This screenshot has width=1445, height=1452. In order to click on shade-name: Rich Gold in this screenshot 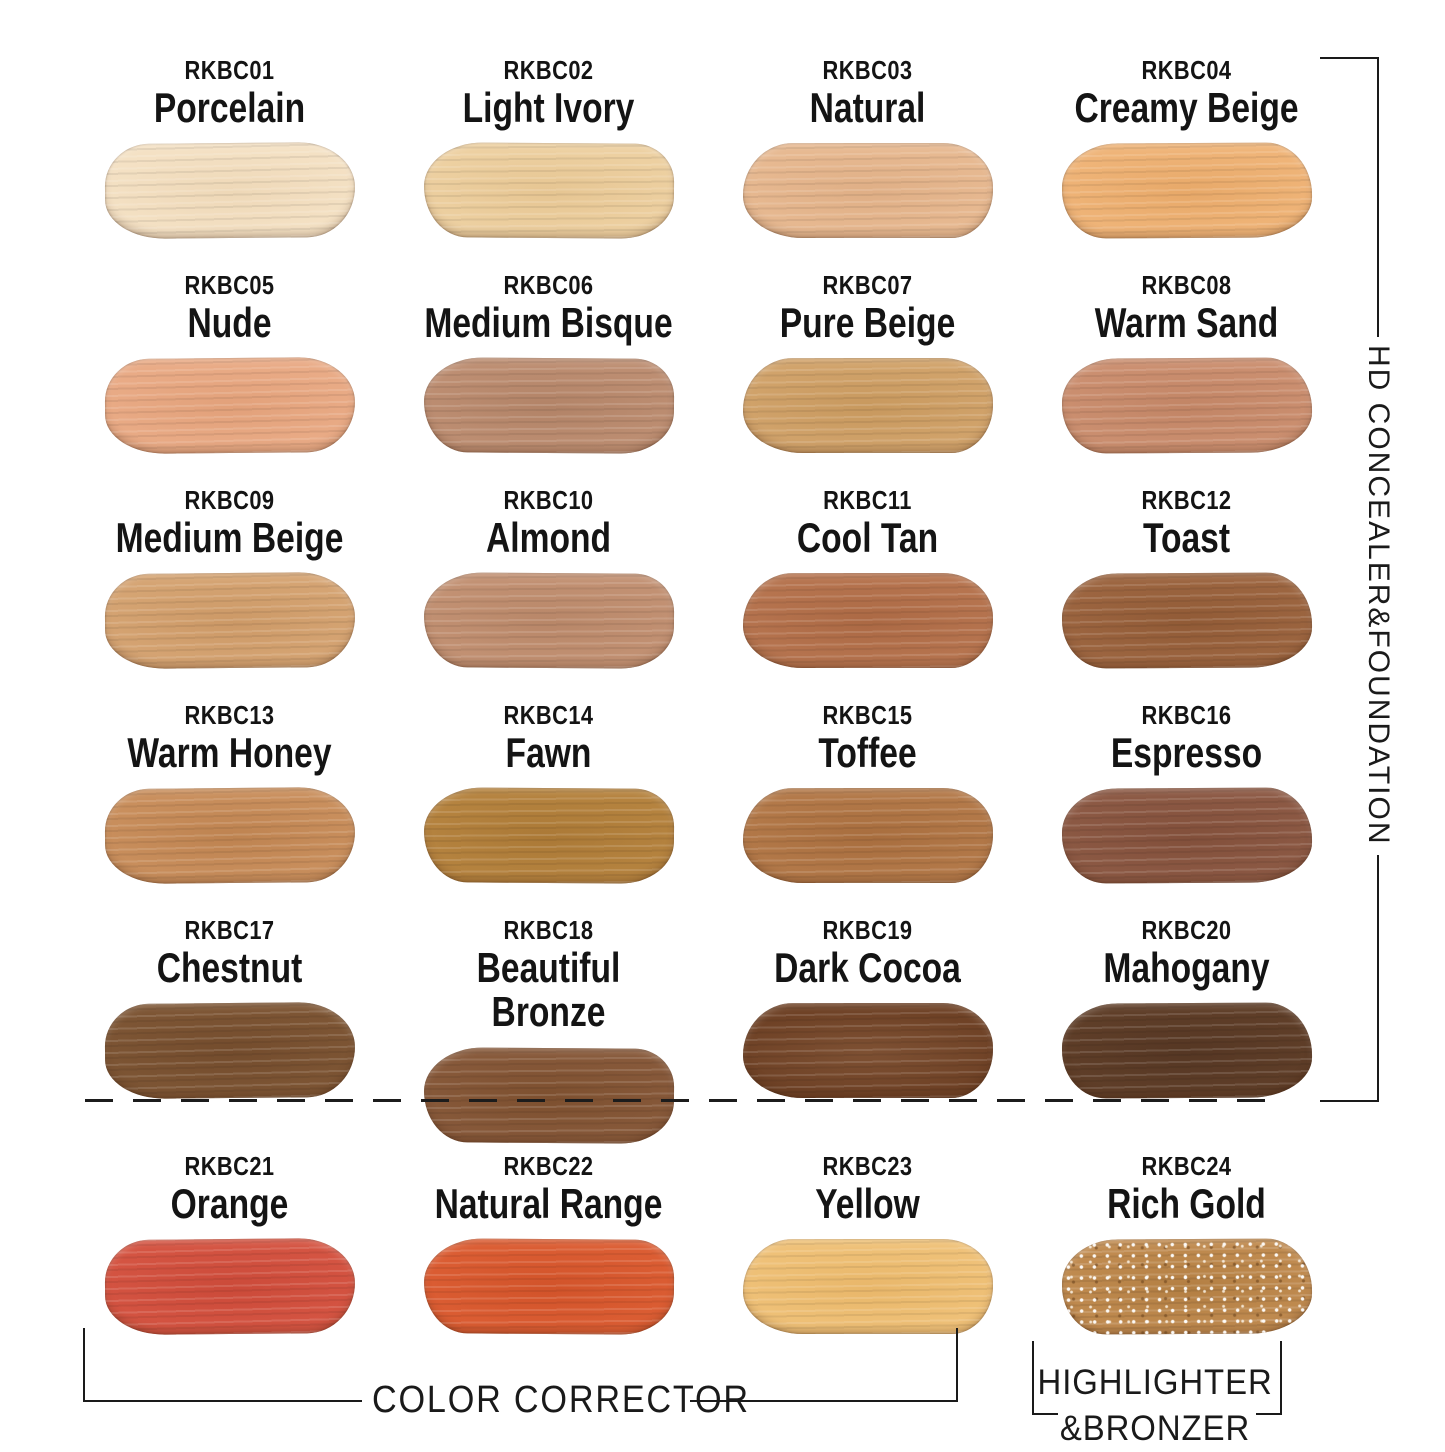, I will do `click(1186, 1203)`.